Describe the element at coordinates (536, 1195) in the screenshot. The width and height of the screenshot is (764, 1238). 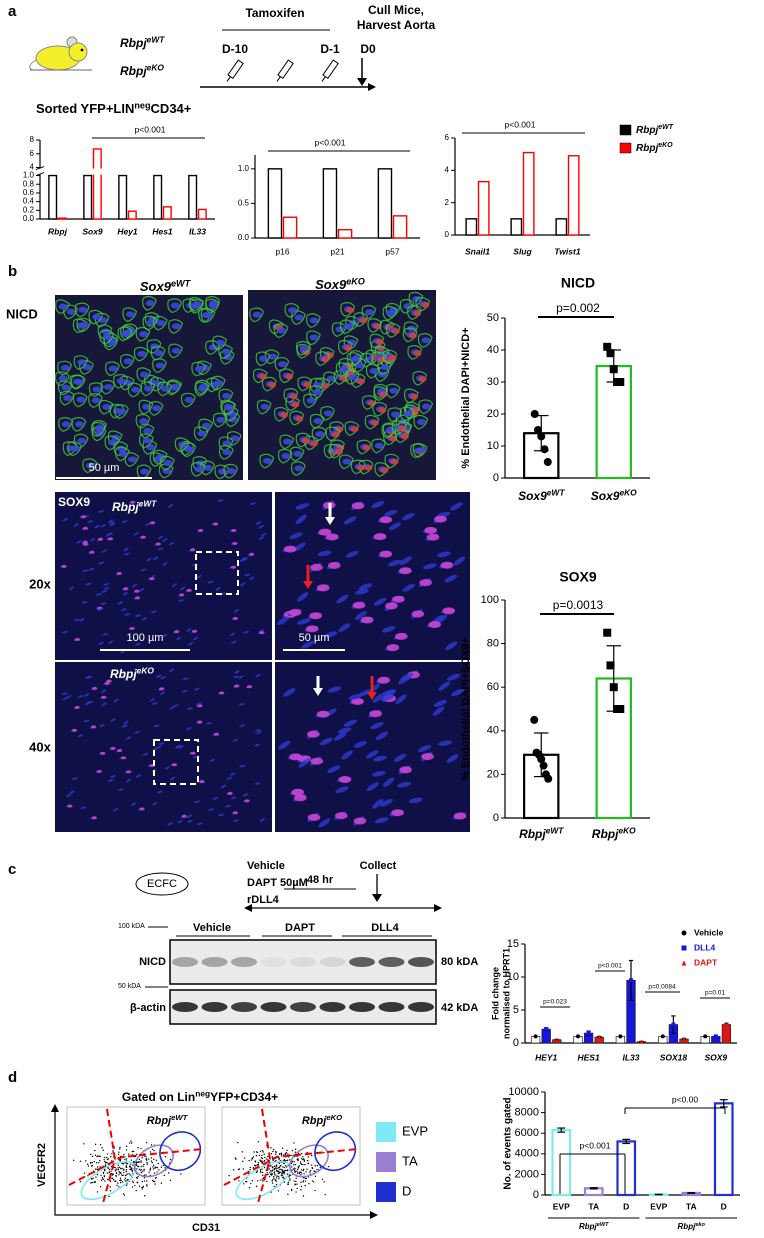
I see `y-tick-label: 0` at that location.